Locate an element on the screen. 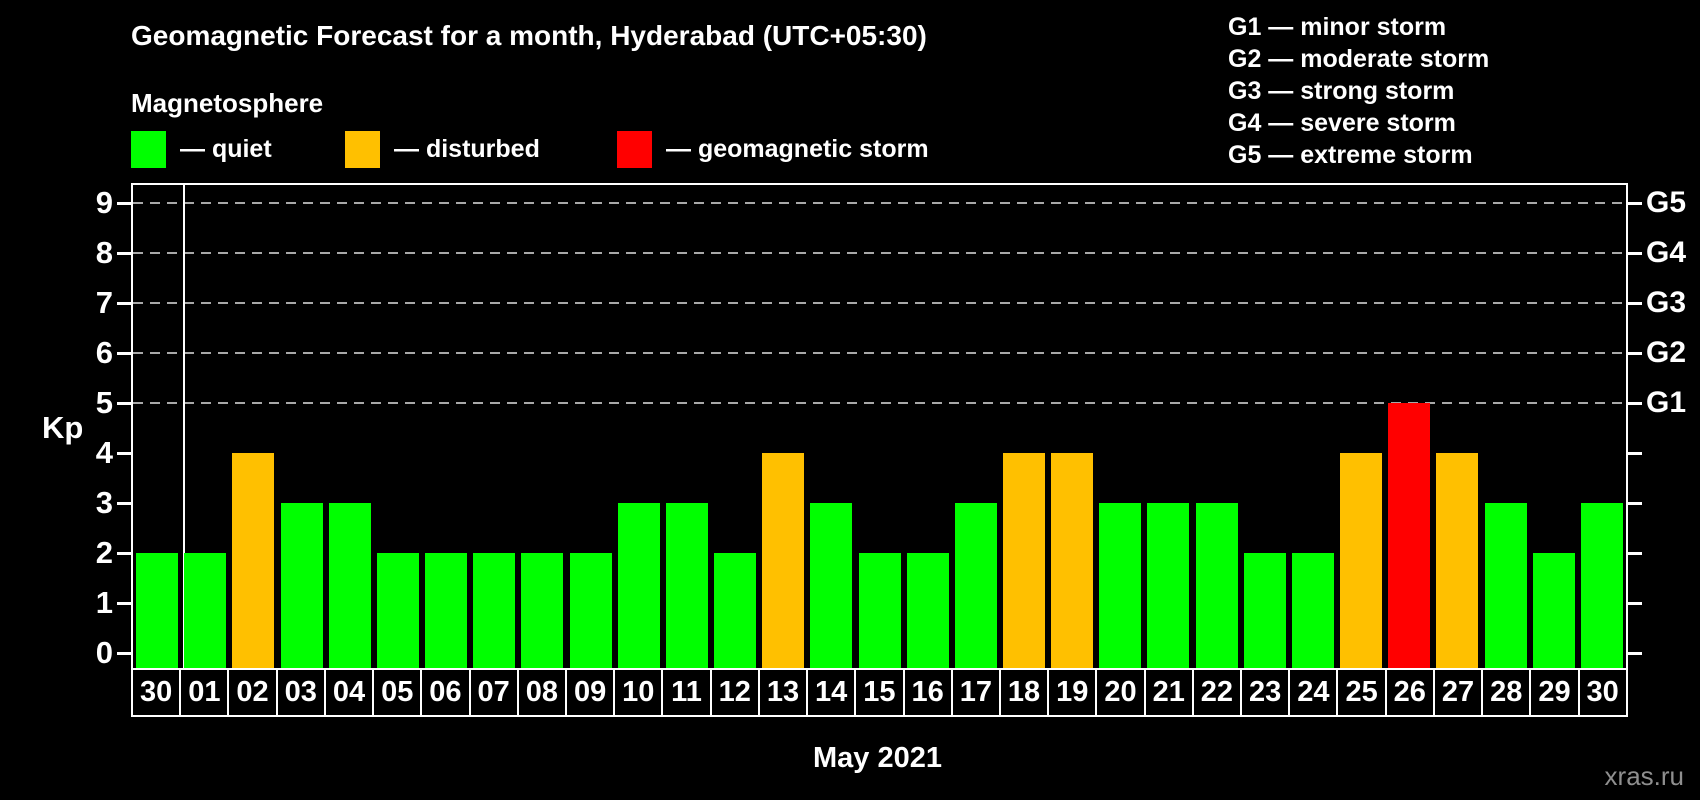  y-axis-label-0: 0 is located at coordinates (104, 652).